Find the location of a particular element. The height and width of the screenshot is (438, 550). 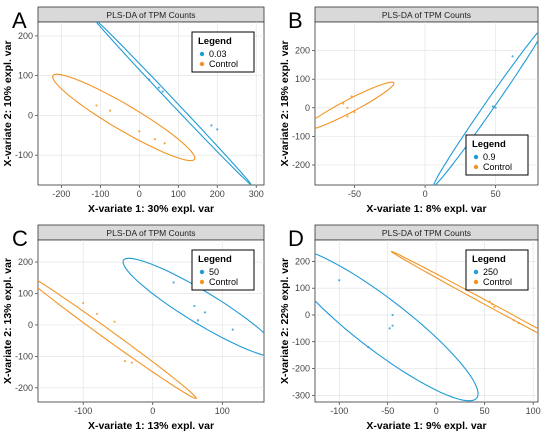

x-axis-title: X-variate 1: 9% expl. var is located at coordinates (426, 426).